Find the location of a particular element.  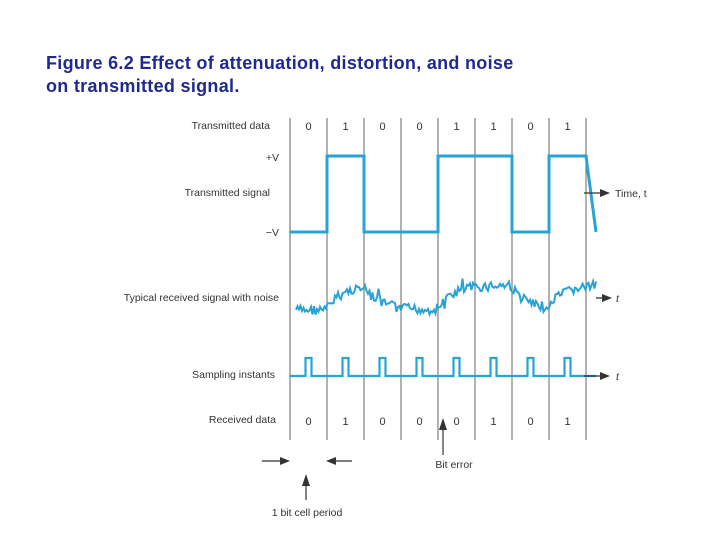

transmitted-signal-waveform is located at coordinates (444, 194).